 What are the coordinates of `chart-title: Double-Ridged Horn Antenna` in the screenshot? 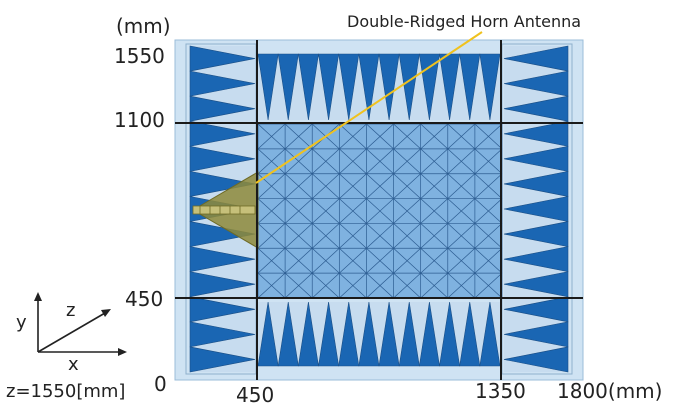 It's located at (464, 21).